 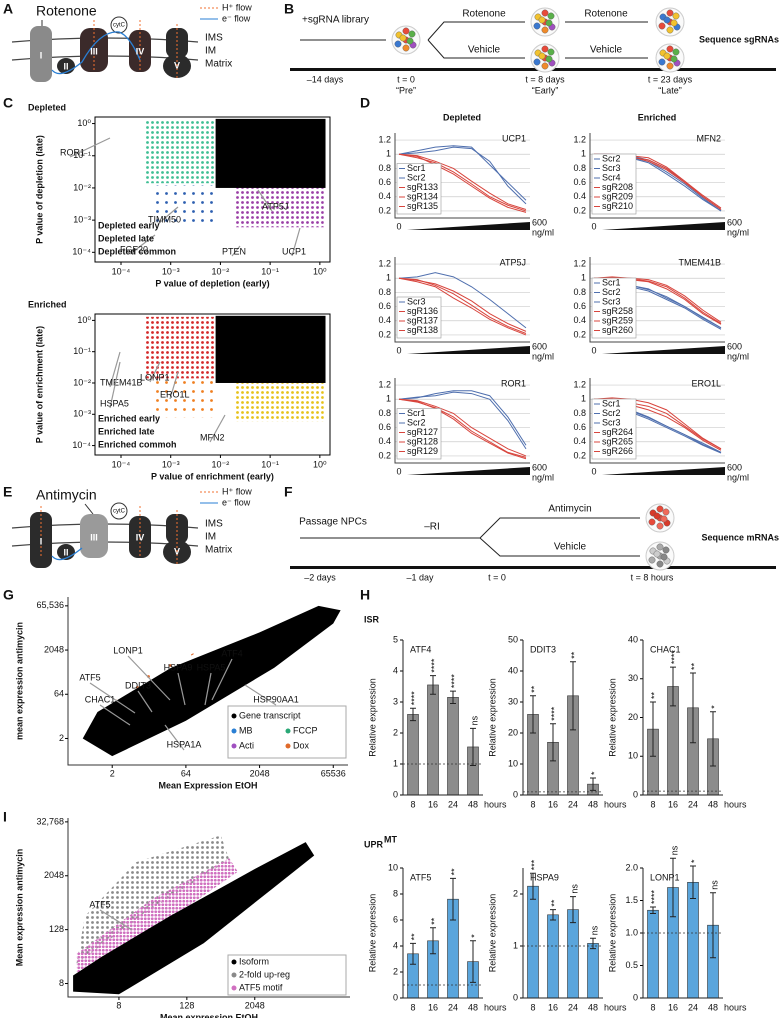 I want to click on gene-label: ATP5J, so click(x=275, y=206).